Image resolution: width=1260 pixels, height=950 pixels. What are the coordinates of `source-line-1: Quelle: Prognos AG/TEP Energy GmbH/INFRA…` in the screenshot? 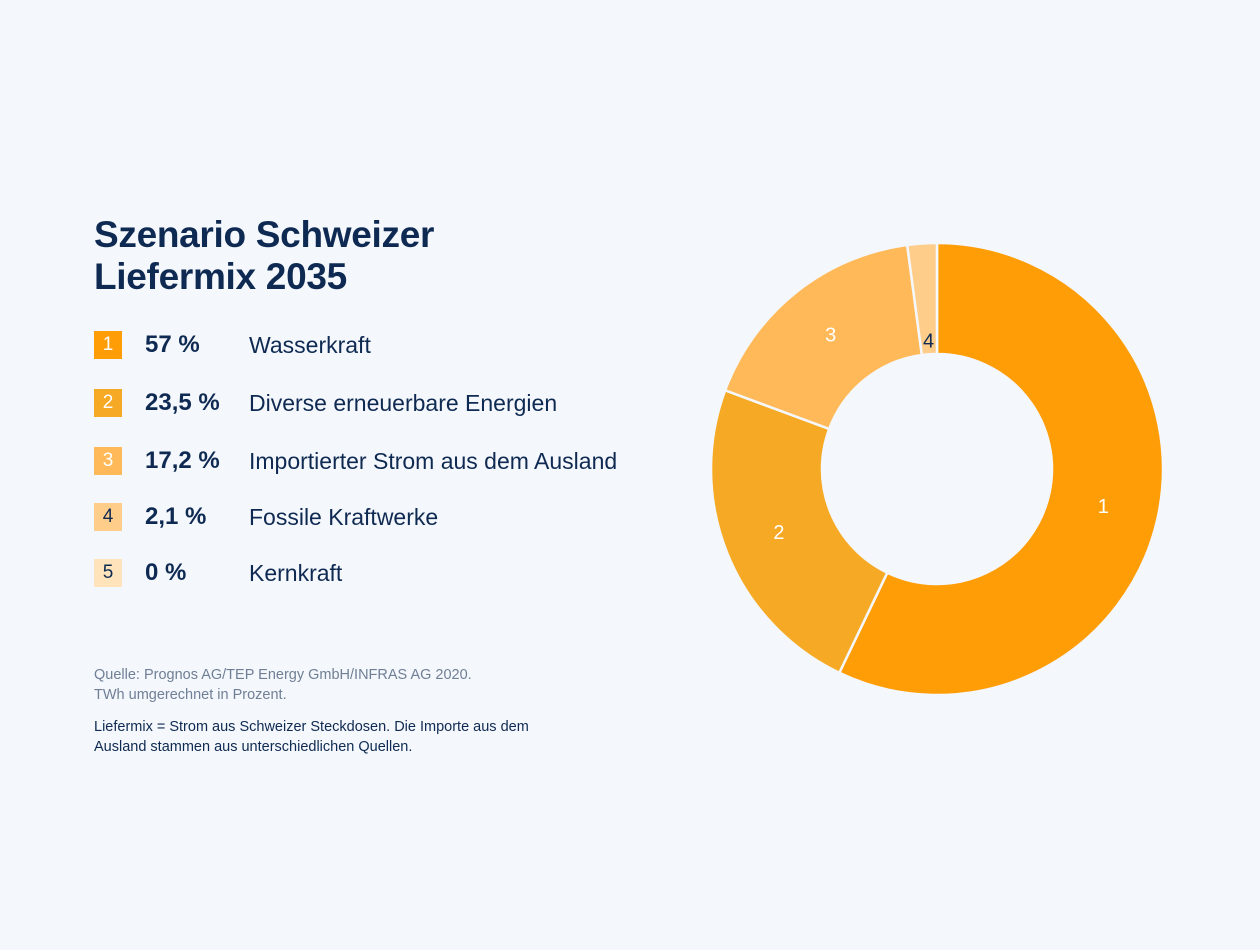 It's located at (283, 675).